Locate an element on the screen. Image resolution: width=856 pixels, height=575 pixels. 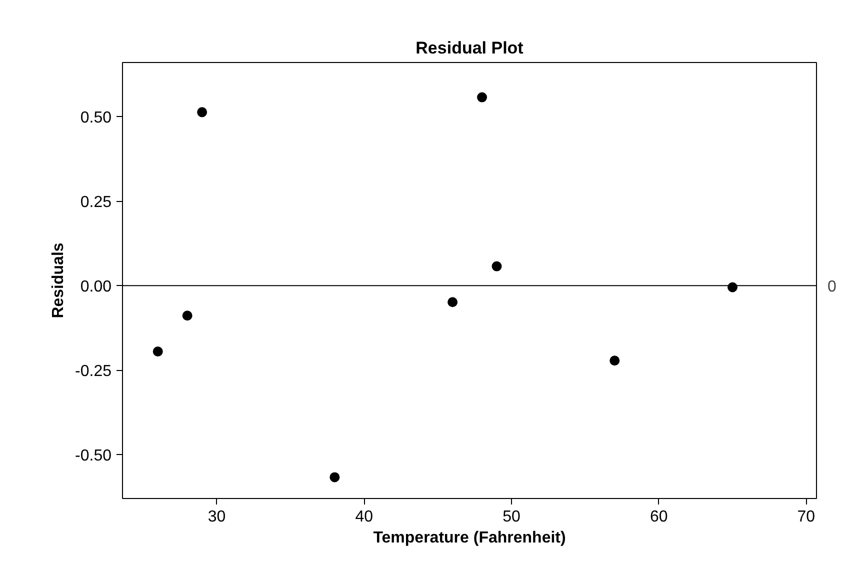
y-tick-label: 0.25 is located at coordinates (96, 203).